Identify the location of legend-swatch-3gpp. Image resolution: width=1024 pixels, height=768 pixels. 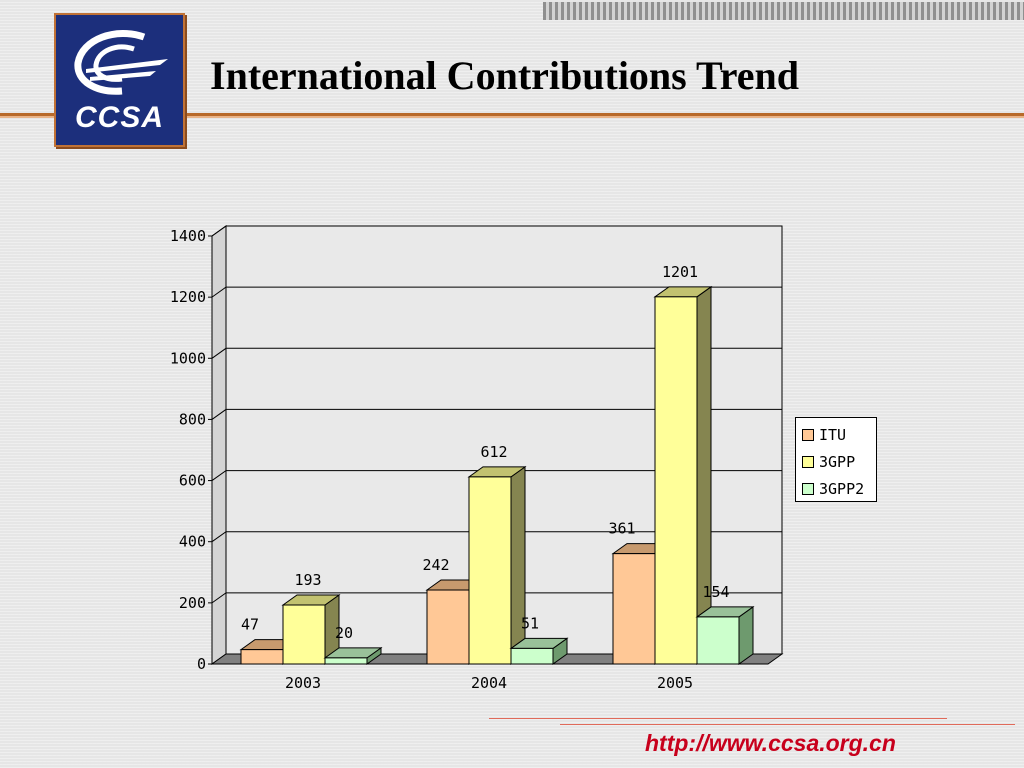
(808, 462).